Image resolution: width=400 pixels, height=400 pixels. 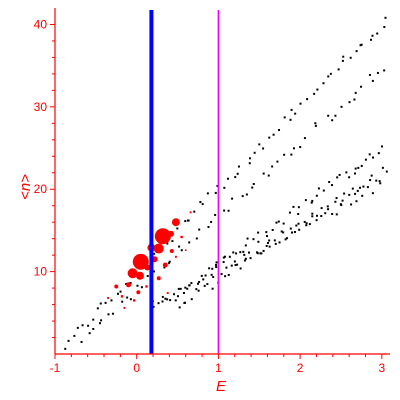 I want to click on y-ticks-layer: 10 20 30 40, so click(x=44, y=178).